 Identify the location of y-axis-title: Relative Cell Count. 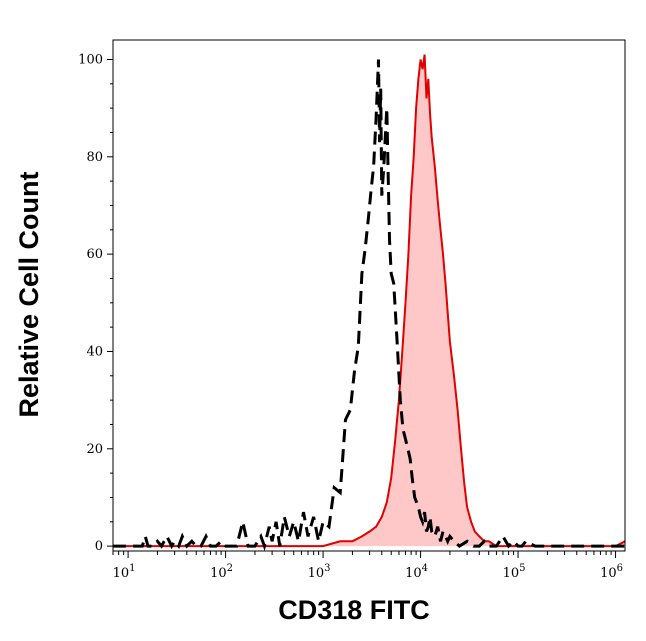
(29, 294).